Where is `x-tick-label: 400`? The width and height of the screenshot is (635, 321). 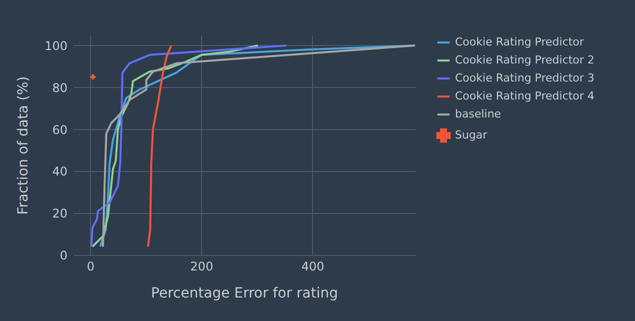 x-tick-label: 400 is located at coordinates (312, 267).